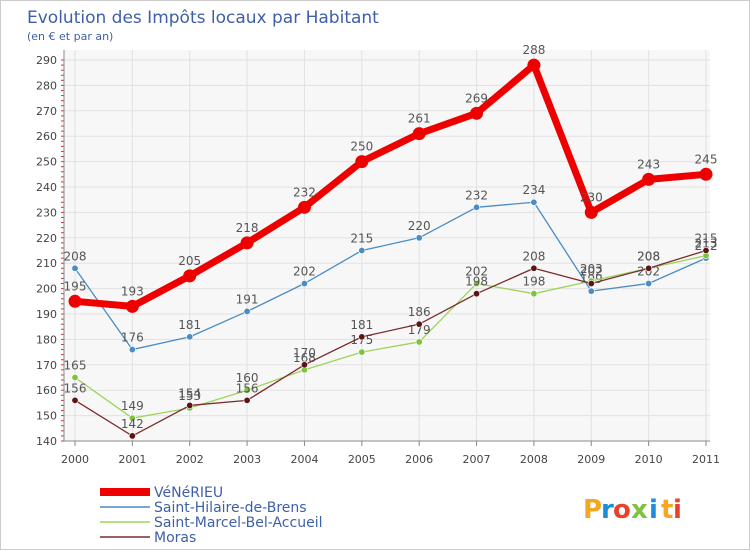 The height and width of the screenshot is (550, 750). I want to click on data-label: 261, so click(419, 119).